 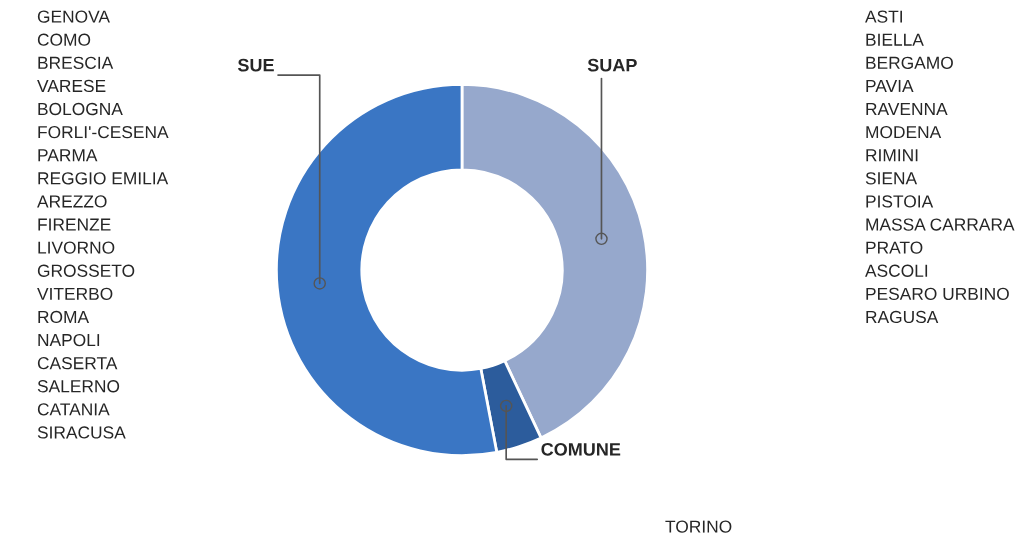 I want to click on text: GENOVA COMO BRESCIA VARESE BOLOGNA FORLI'-CESENA PARMA REGGIO EMILIA AREZZO FIRENZE LIVORNO GROSSETO VITERBO ROMA NAPOLI CASERTA SALERNO CATANIA SIRACUSA, so click(x=103, y=224).